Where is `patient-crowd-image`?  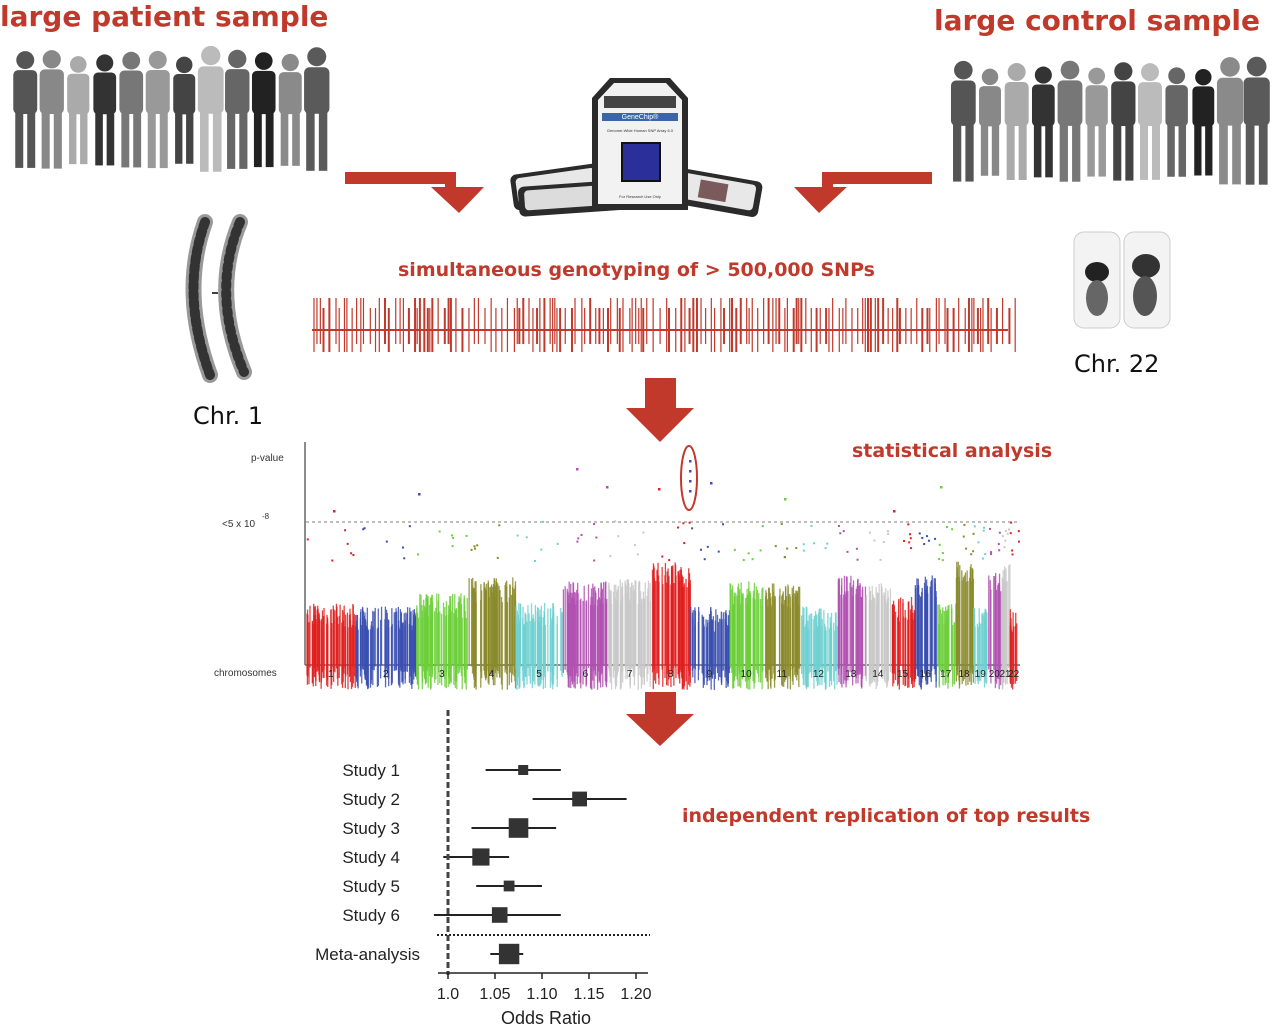
patient-crowd-image is located at coordinates (171, 108).